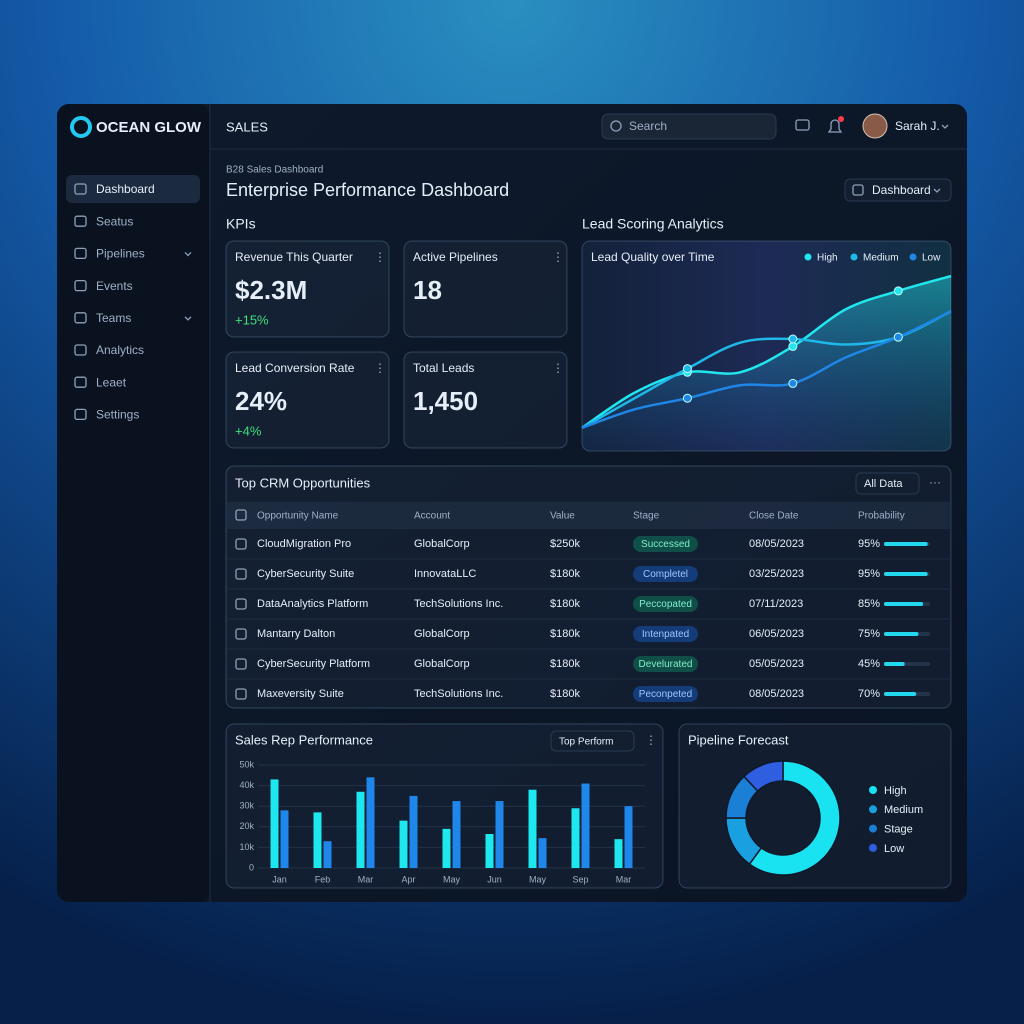 The image size is (1024, 1024). What do you see at coordinates (875, 126) in the screenshot?
I see `user-avatar` at bounding box center [875, 126].